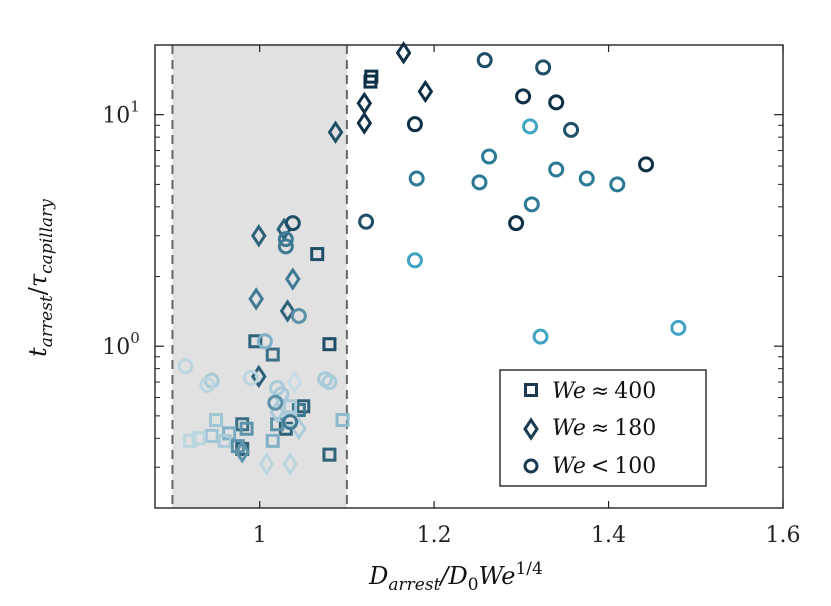 The height and width of the screenshot is (606, 831). What do you see at coordinates (608, 535) in the screenshot?
I see `x-tick-label: 1.4` at bounding box center [608, 535].